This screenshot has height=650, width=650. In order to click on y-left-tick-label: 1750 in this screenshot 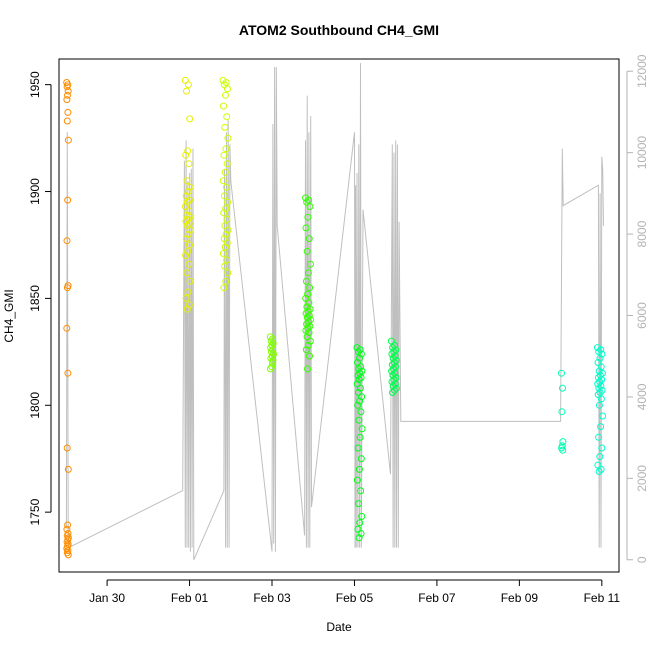, I will do `click(35, 511)`.